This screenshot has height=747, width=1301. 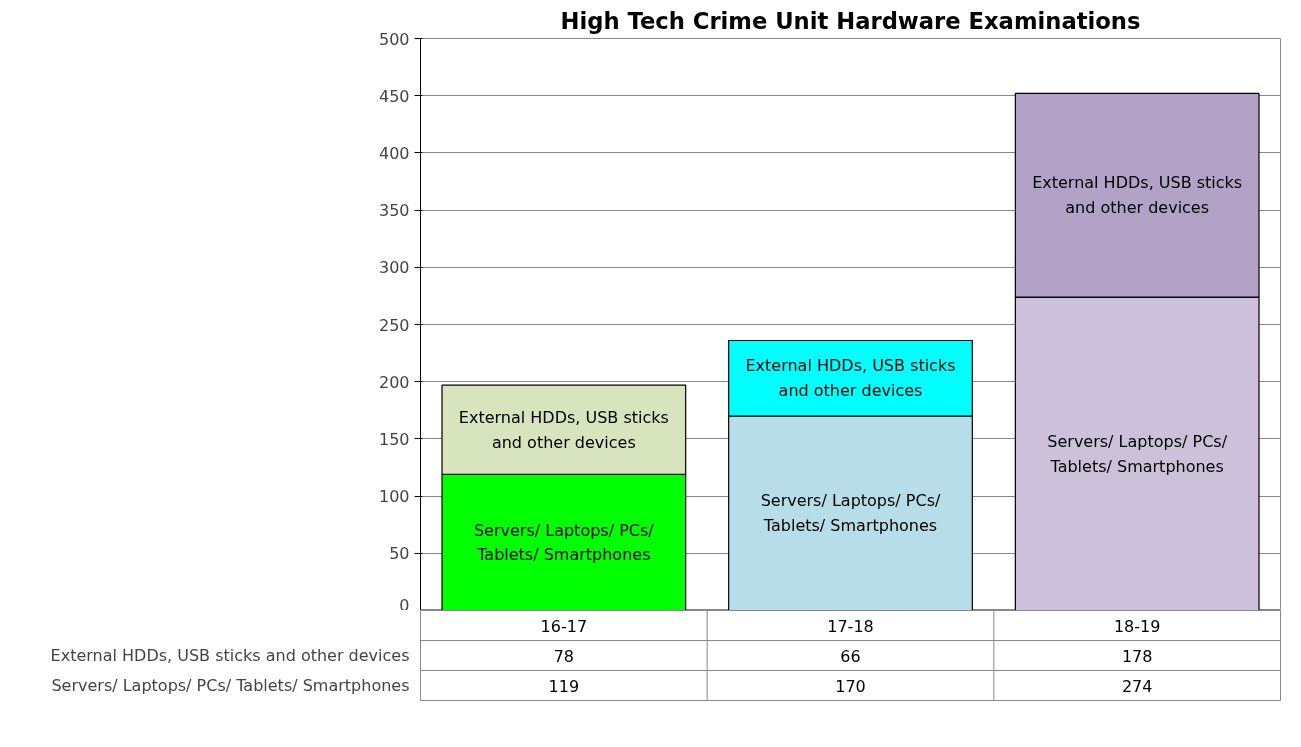 What do you see at coordinates (850, 686) in the screenshot?
I see `data-label: 170` at bounding box center [850, 686].